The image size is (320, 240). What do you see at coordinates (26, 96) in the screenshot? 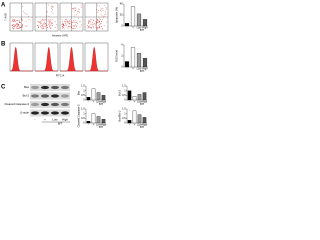
I see `blot-row-label: Bcl-2` at bounding box center [26, 96].